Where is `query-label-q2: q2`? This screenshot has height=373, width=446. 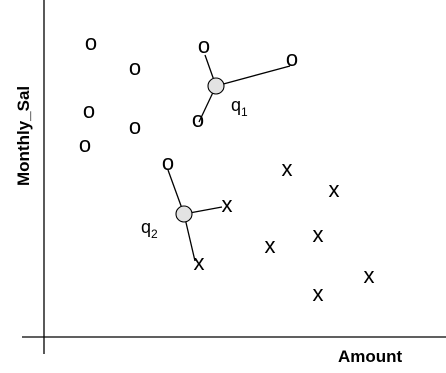 query-label-q2: q2 is located at coordinates (149, 229).